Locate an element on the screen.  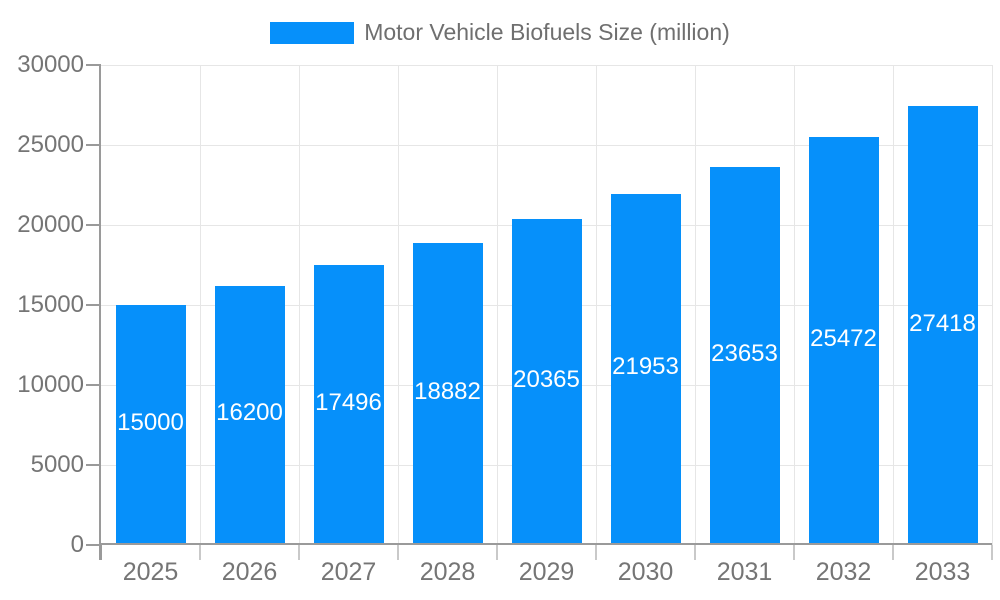
y-axis-tick-label: 20000 is located at coordinates (50, 224).